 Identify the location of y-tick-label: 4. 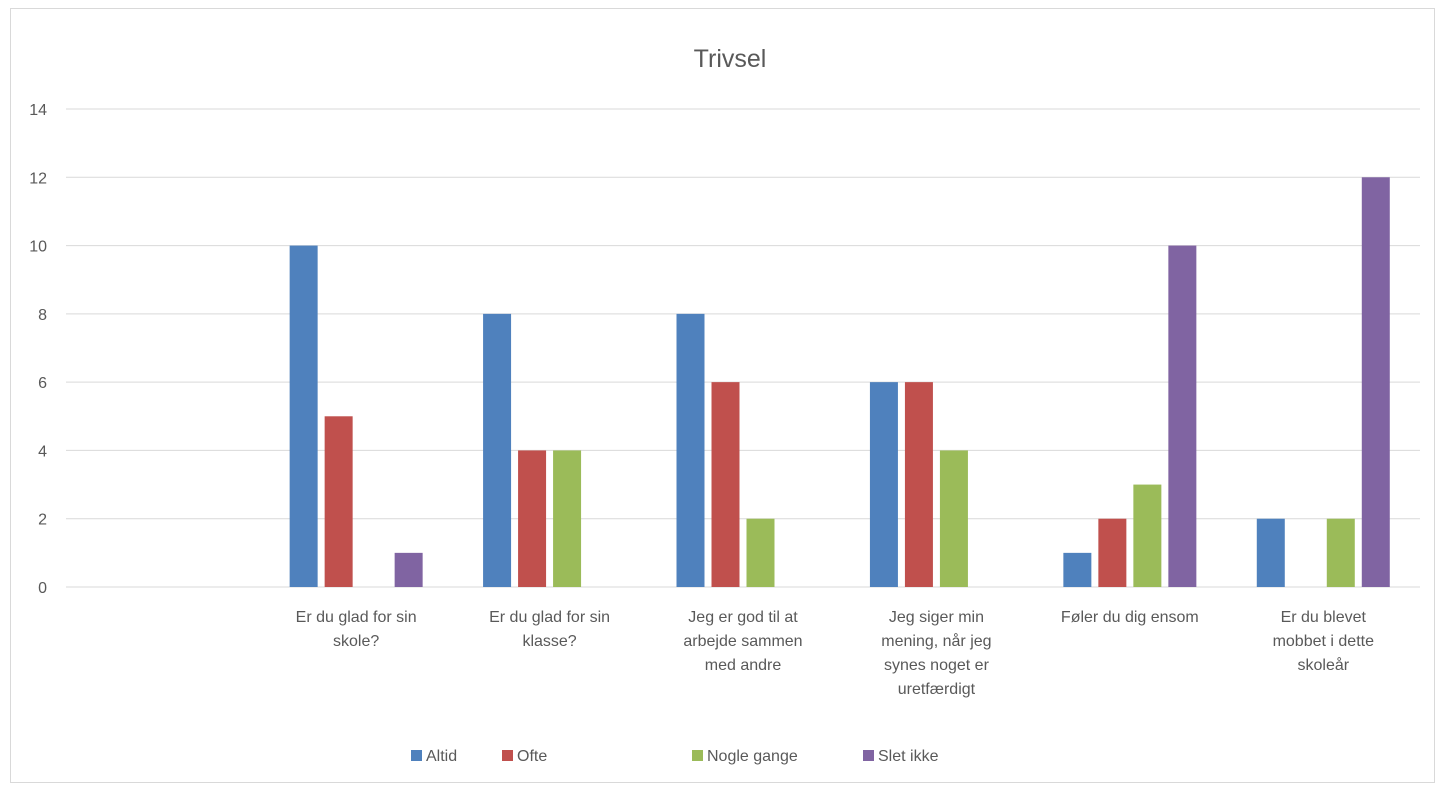
(42, 451).